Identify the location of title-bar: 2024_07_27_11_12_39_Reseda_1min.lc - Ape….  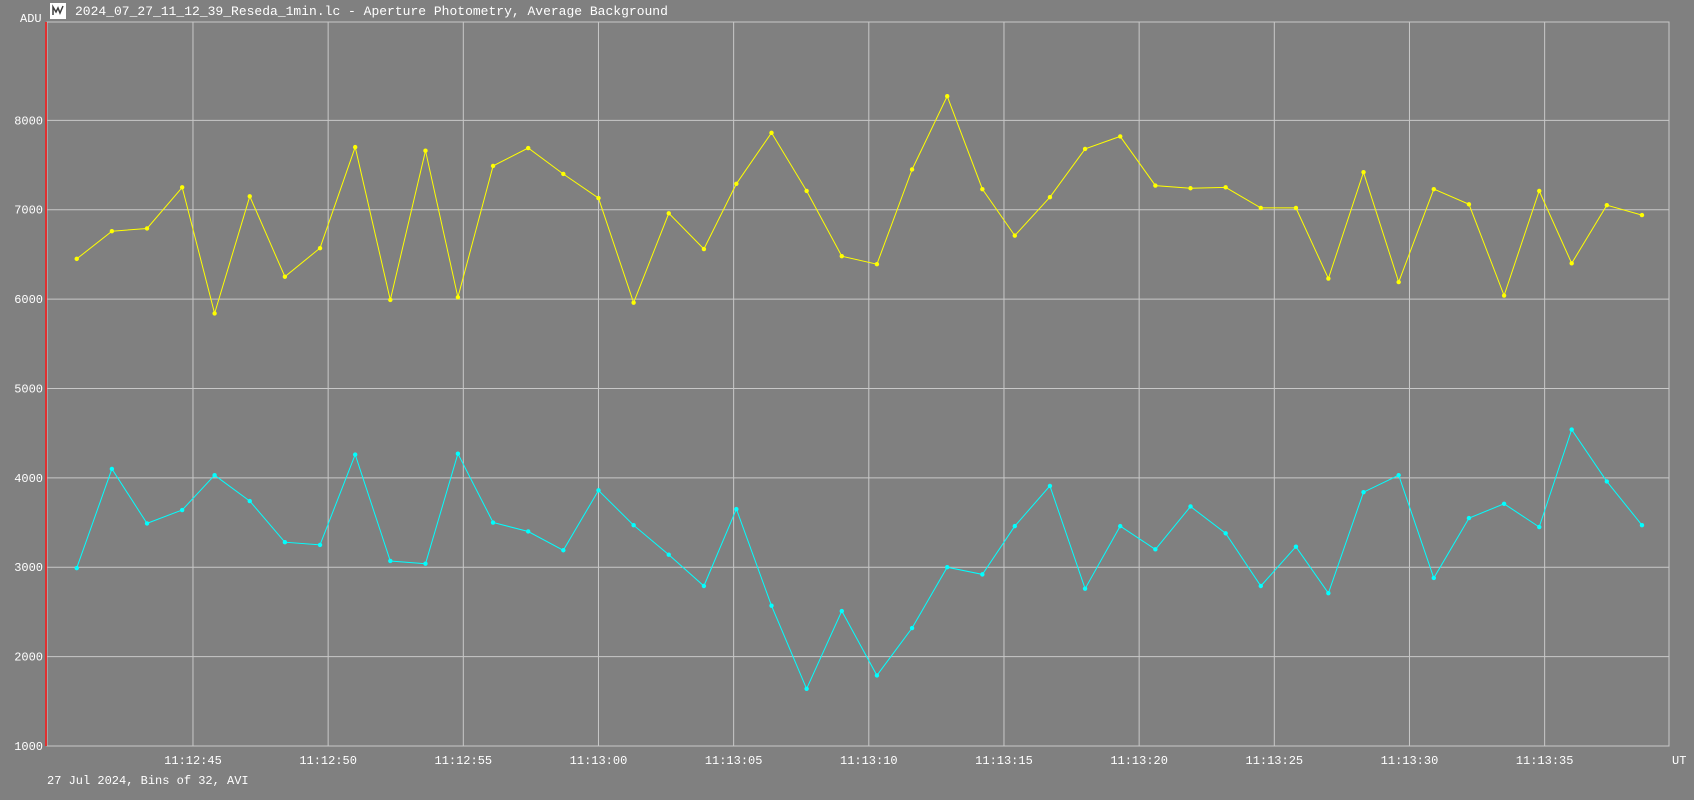
(847, 11).